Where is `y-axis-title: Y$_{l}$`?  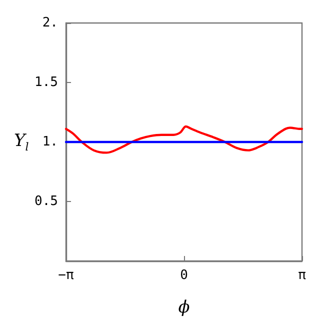
y-axis-title: Y$_{l}$ is located at coordinates (21, 142).